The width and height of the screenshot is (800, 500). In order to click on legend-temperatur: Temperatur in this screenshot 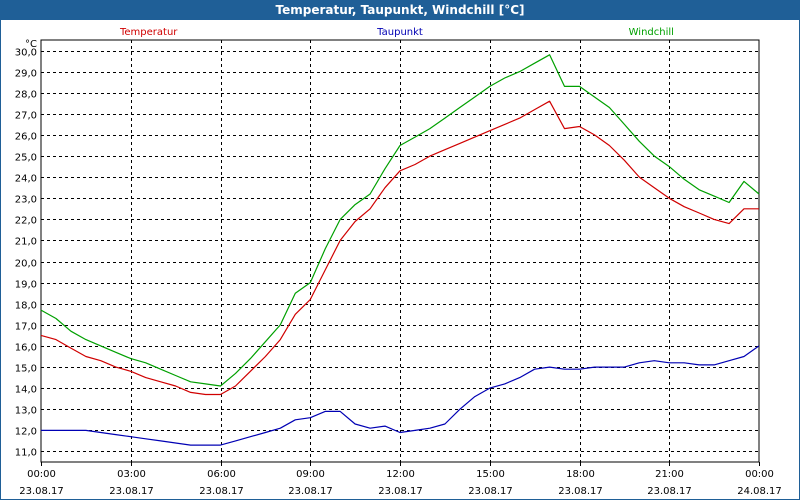, I will do `click(148, 32)`.